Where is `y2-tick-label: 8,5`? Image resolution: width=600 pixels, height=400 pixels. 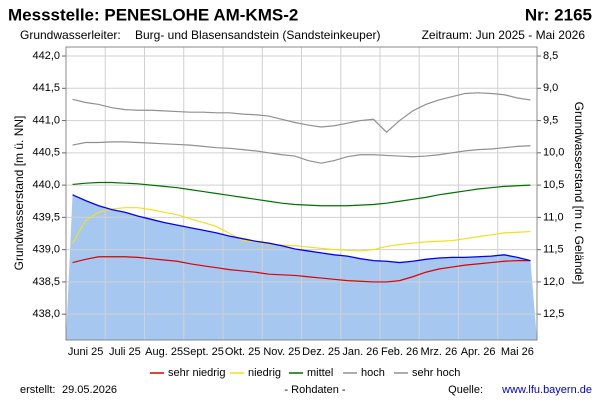
y2-tick-label: 8,5 is located at coordinates (550, 56).